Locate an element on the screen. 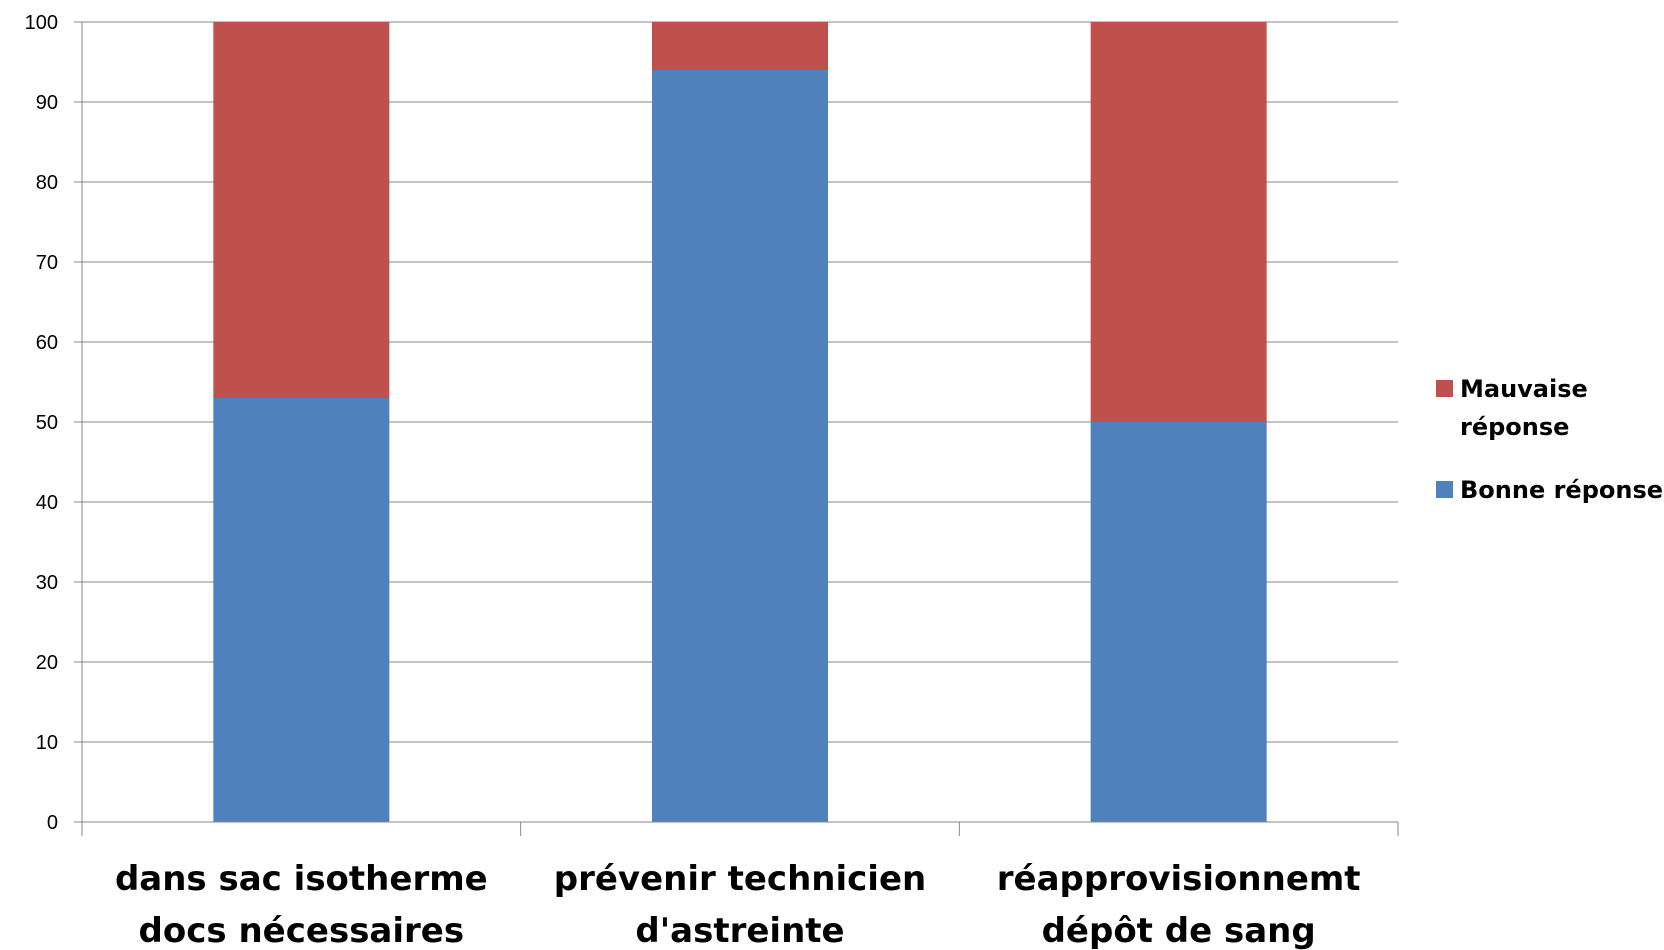 The width and height of the screenshot is (1664, 950). y-tick-label: 10 is located at coordinates (47, 743).